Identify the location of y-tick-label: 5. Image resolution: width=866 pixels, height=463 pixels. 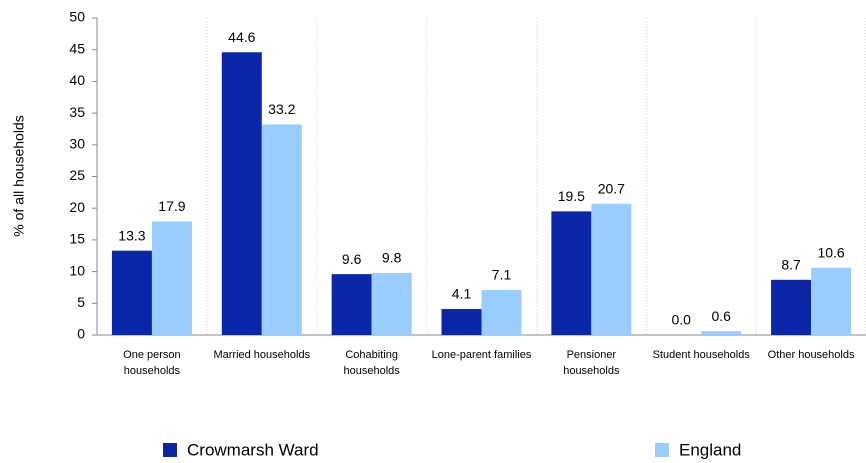
(81, 302).